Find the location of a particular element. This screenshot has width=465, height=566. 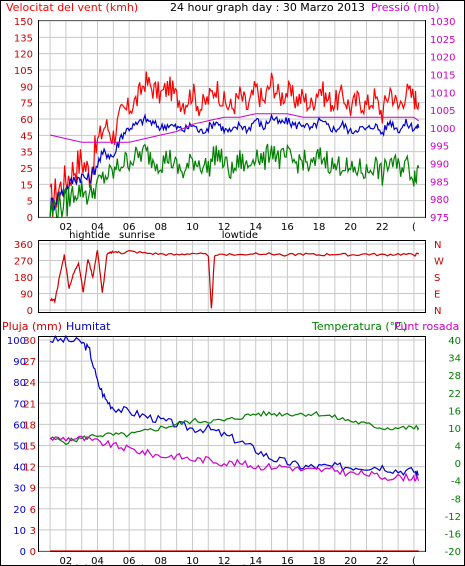

humidity-x-tick: 08 is located at coordinates (160, 561).